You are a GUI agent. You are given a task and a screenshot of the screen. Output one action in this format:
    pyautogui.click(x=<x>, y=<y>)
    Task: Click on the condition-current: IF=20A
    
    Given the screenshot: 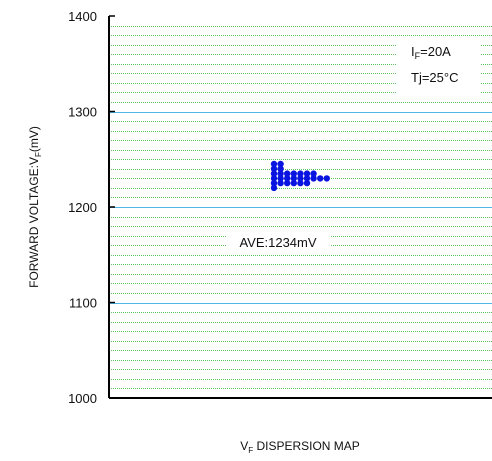 What is the action you would take?
    pyautogui.click(x=431, y=52)
    